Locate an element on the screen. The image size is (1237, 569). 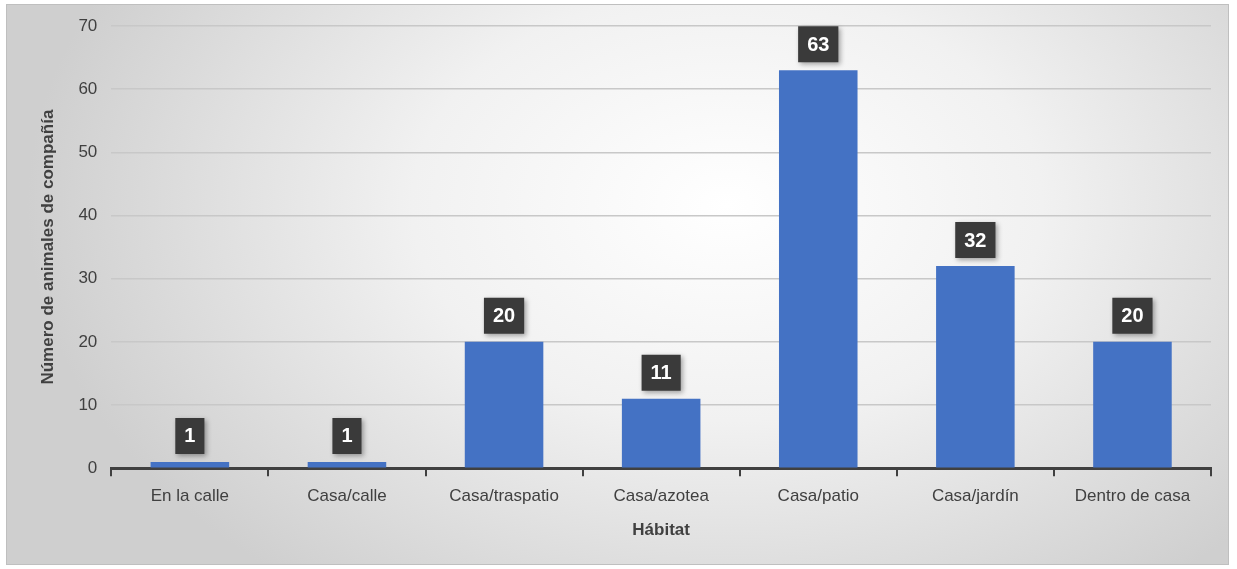
x-tick-label: Casa/jardín is located at coordinates (975, 496).